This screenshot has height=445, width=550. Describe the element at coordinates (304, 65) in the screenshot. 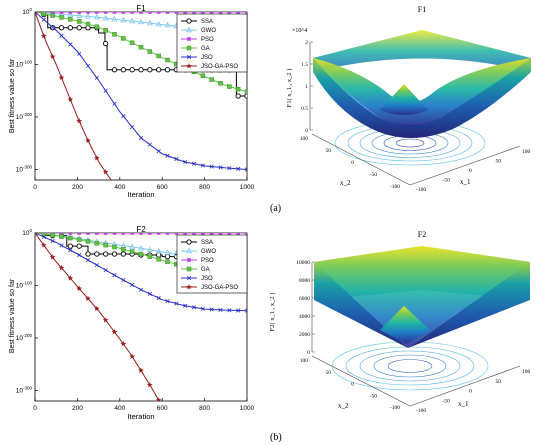

I see `z-tick-label: 1.5` at that location.